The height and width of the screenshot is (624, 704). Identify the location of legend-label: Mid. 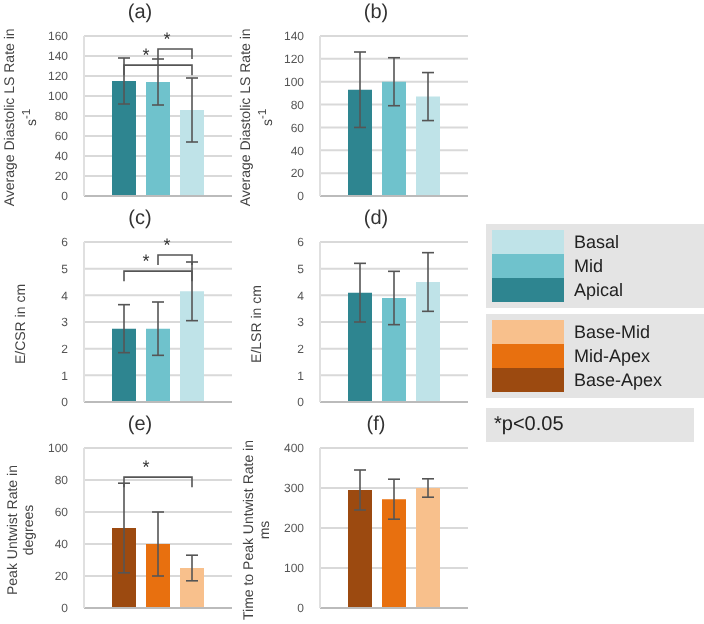
(589, 266).